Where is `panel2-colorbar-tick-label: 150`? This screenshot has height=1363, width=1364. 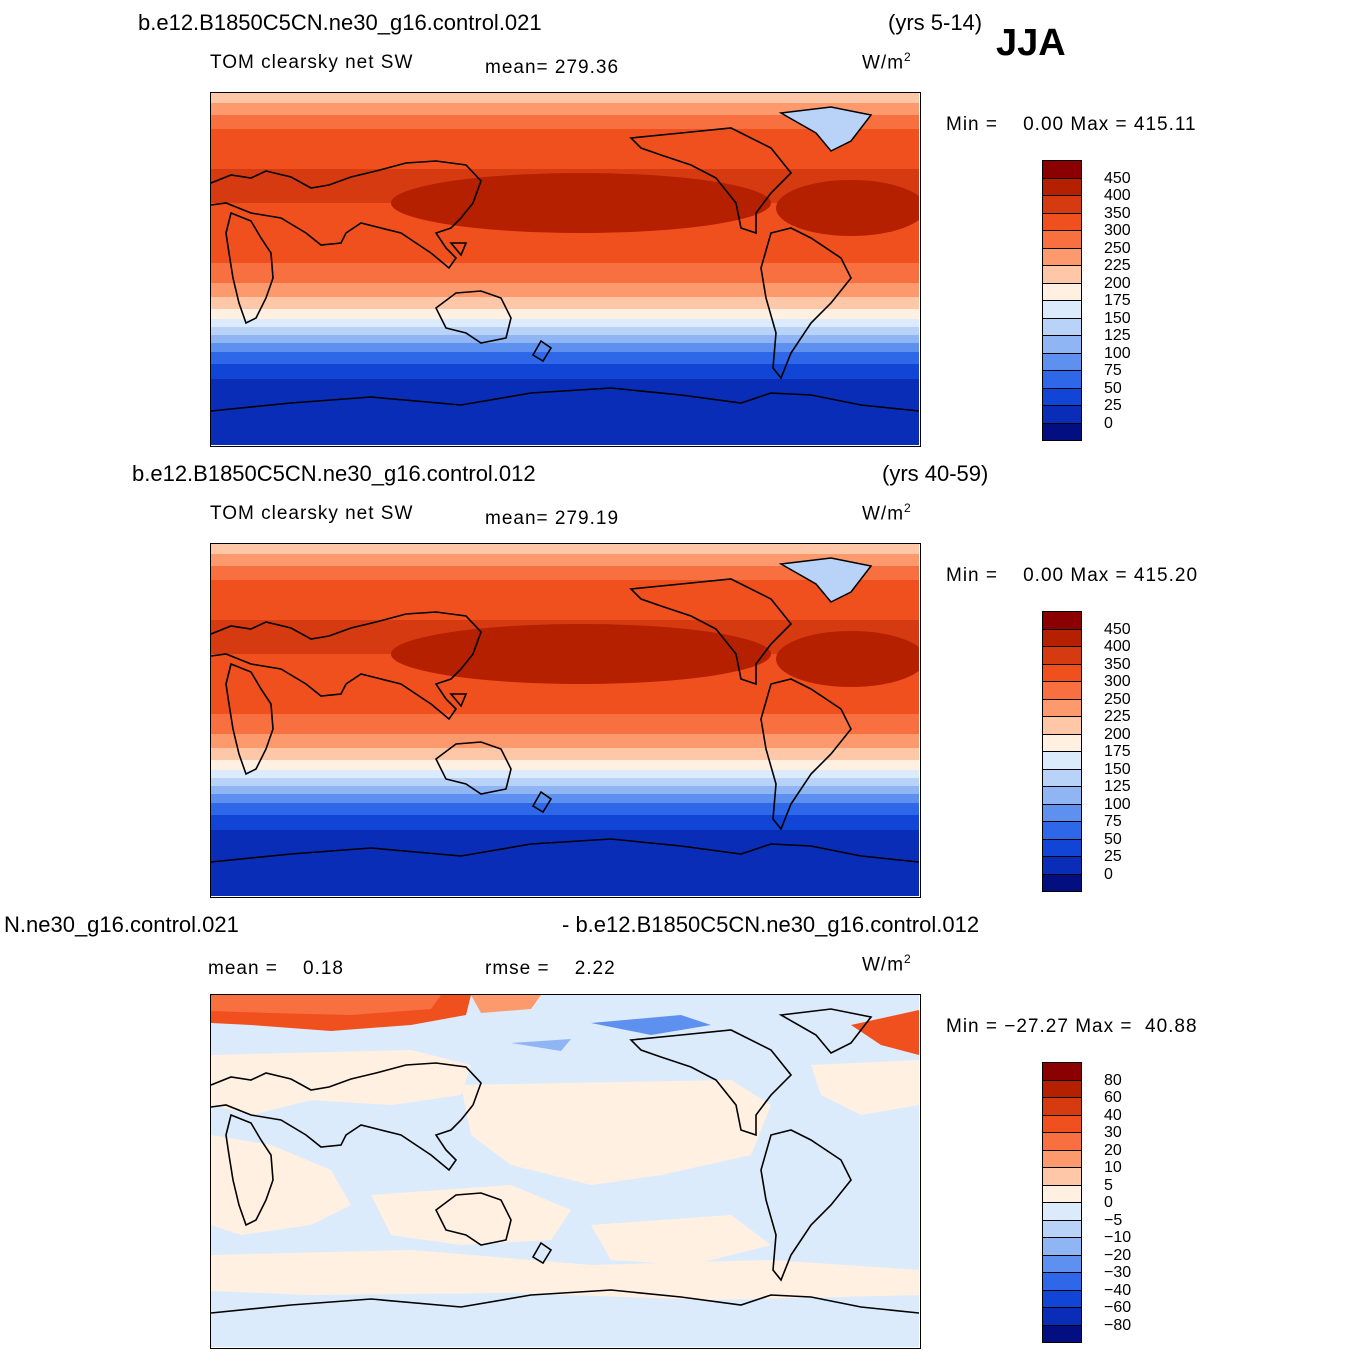
panel2-colorbar-tick-label: 150 is located at coordinates (1117, 769).